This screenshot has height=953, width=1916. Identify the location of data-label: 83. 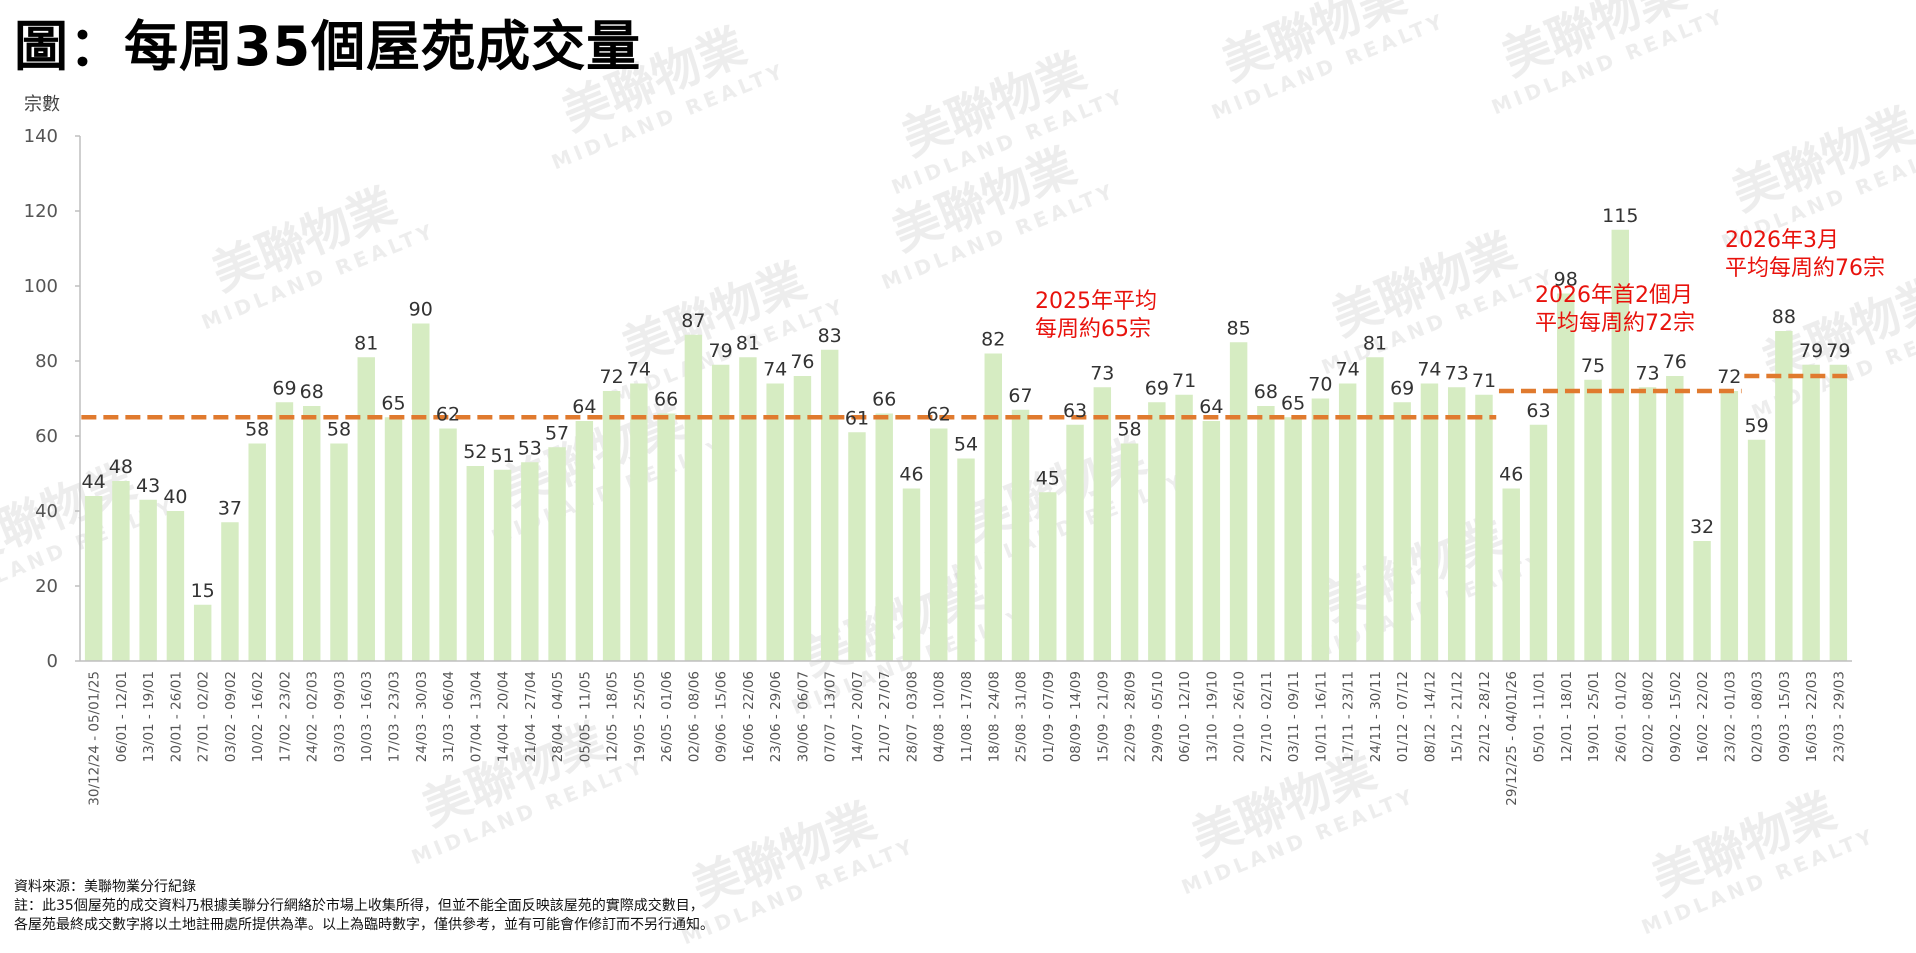
(830, 336).